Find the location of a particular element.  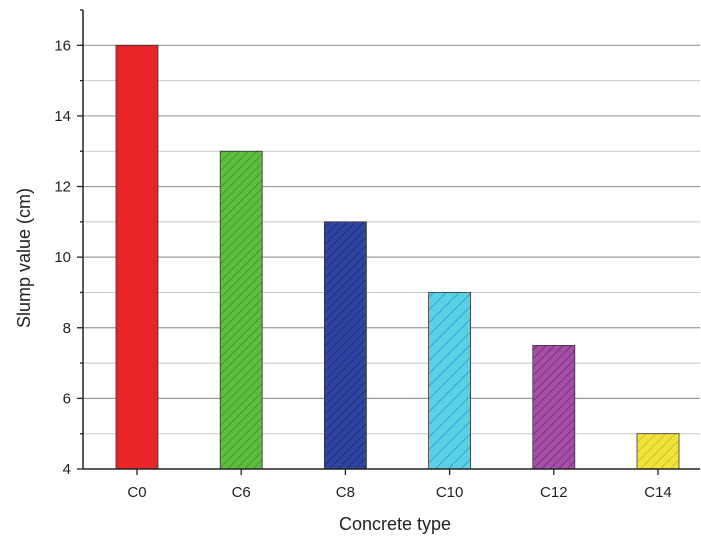

bar-c12 is located at coordinates (554, 407).